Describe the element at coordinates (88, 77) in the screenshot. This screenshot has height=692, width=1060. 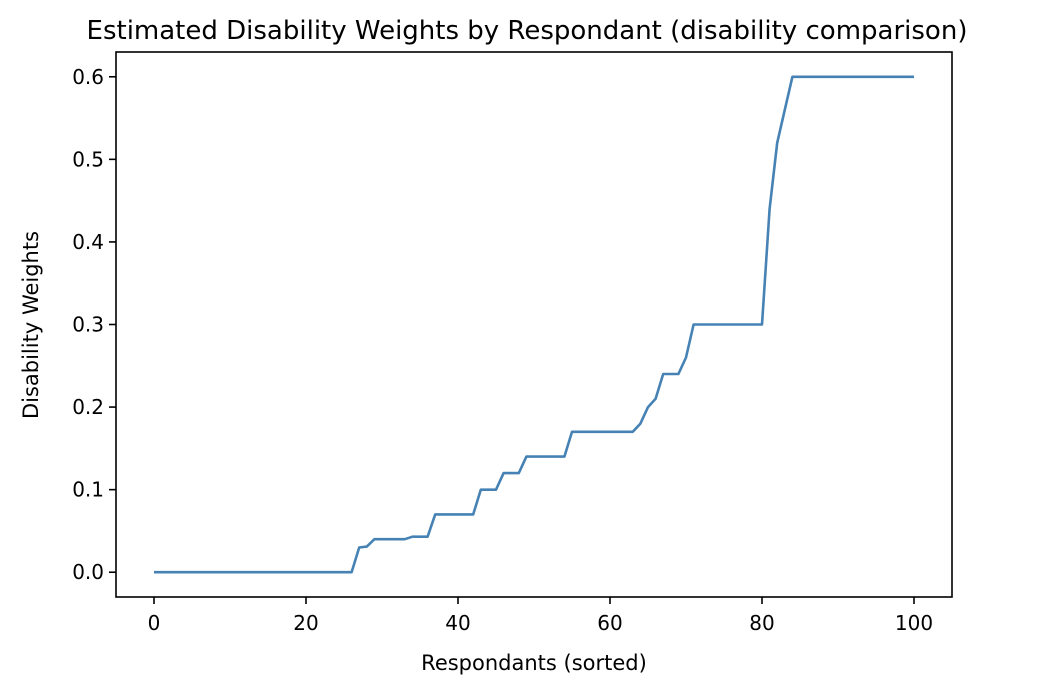
I see `y-tick-label: 0.6` at that location.